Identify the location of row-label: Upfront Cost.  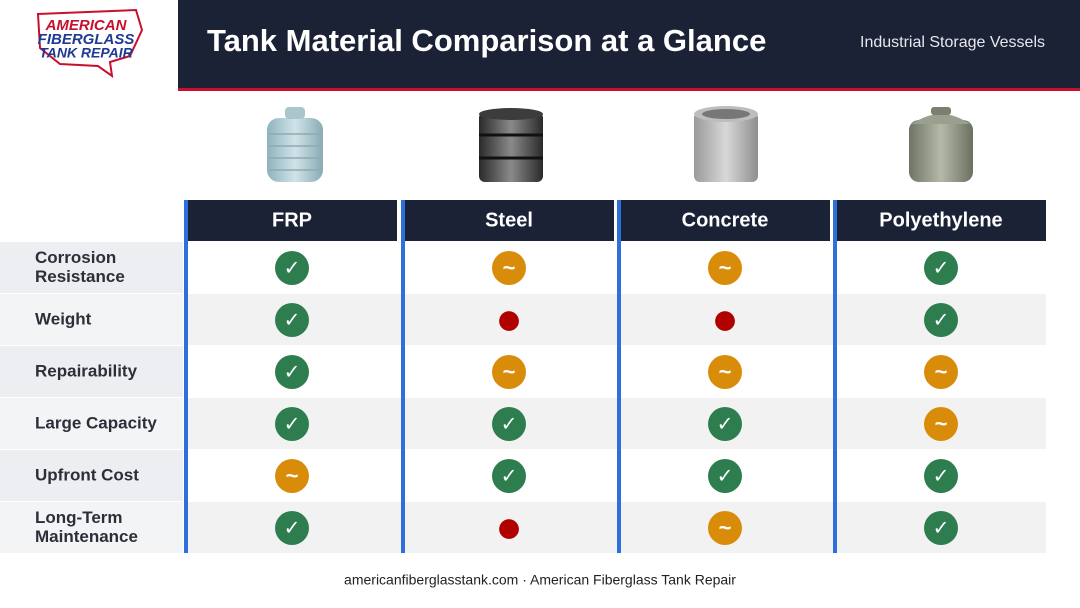
(87, 474).